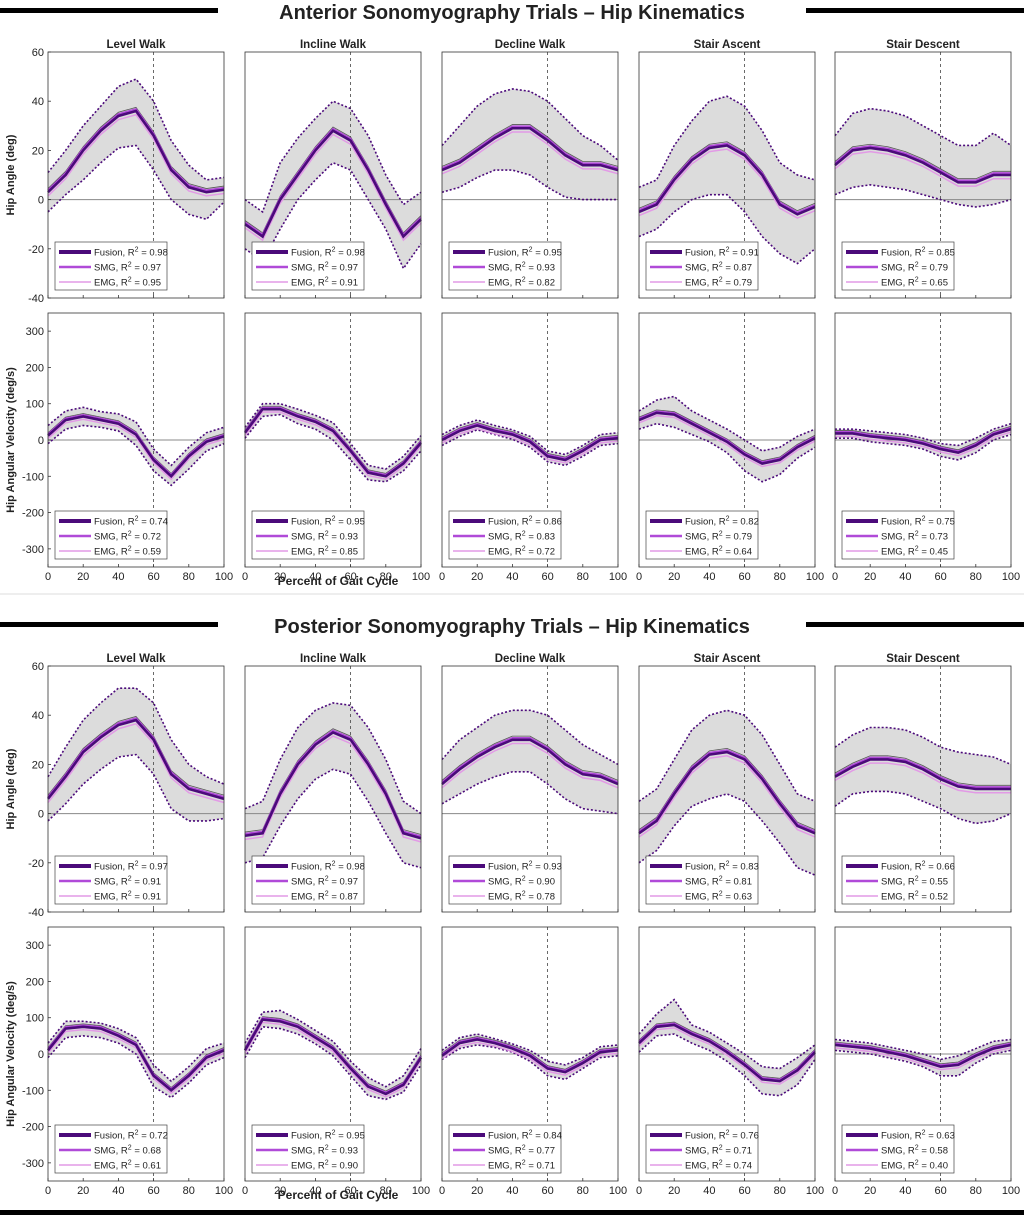 Image resolution: width=1024 pixels, height=1217 pixels. I want to click on legend-entry-smg: SMG, R2 = 0.71, so click(718, 1151).